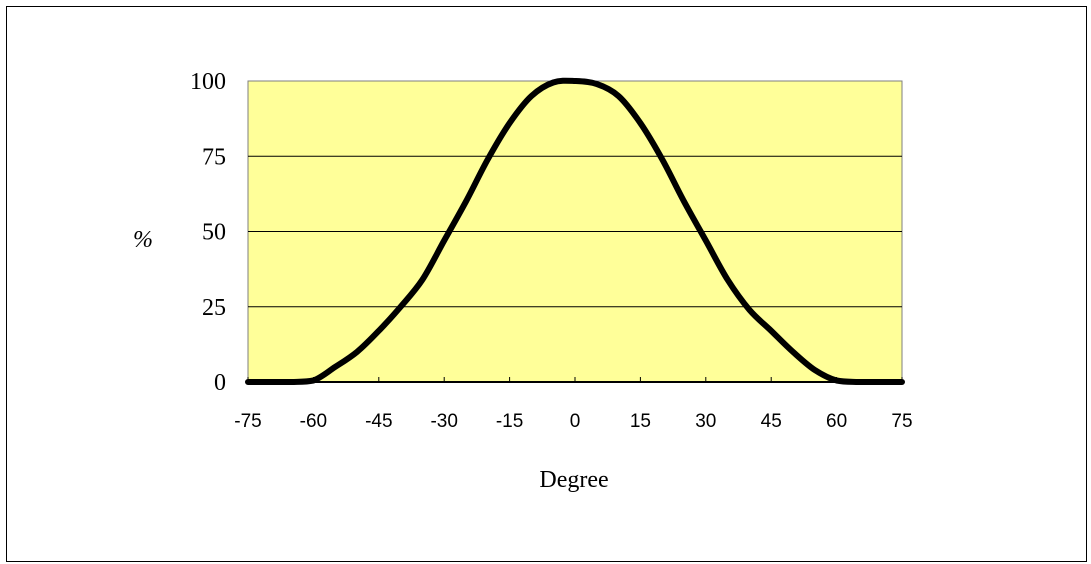  What do you see at coordinates (573, 480) in the screenshot?
I see `x-axis-label: Degree` at bounding box center [573, 480].